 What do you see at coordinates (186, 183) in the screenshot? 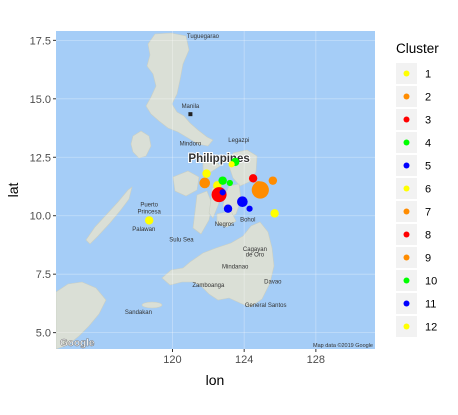
I see `panay-island` at bounding box center [186, 183].